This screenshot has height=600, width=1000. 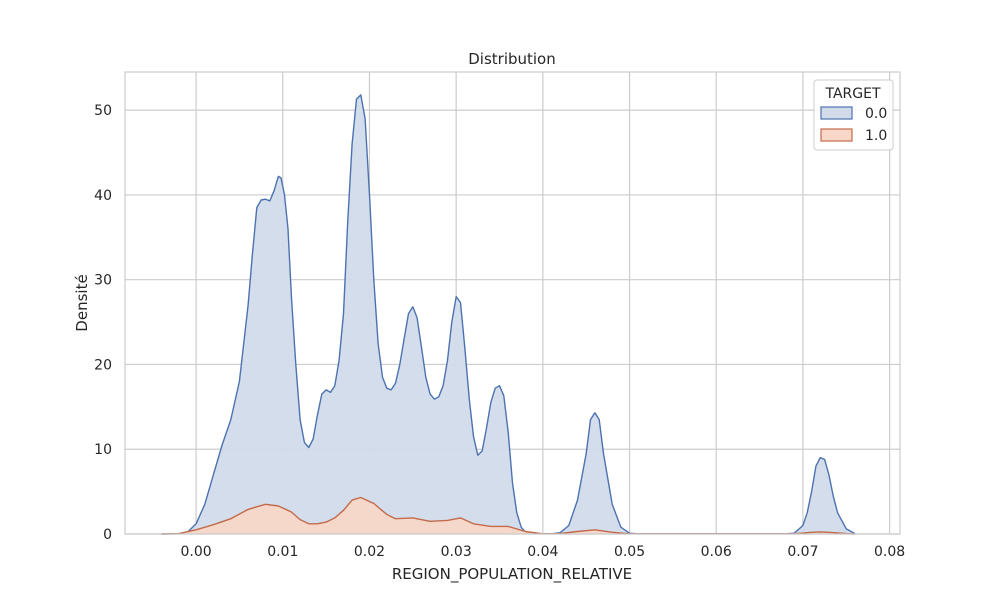 I want to click on y-tick-label: 50, so click(x=103, y=111).